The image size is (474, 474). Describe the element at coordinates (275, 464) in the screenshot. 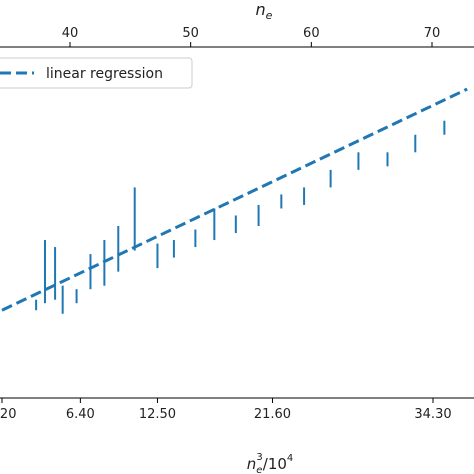

I see `bottom-axis-label-tail: /10` at that location.